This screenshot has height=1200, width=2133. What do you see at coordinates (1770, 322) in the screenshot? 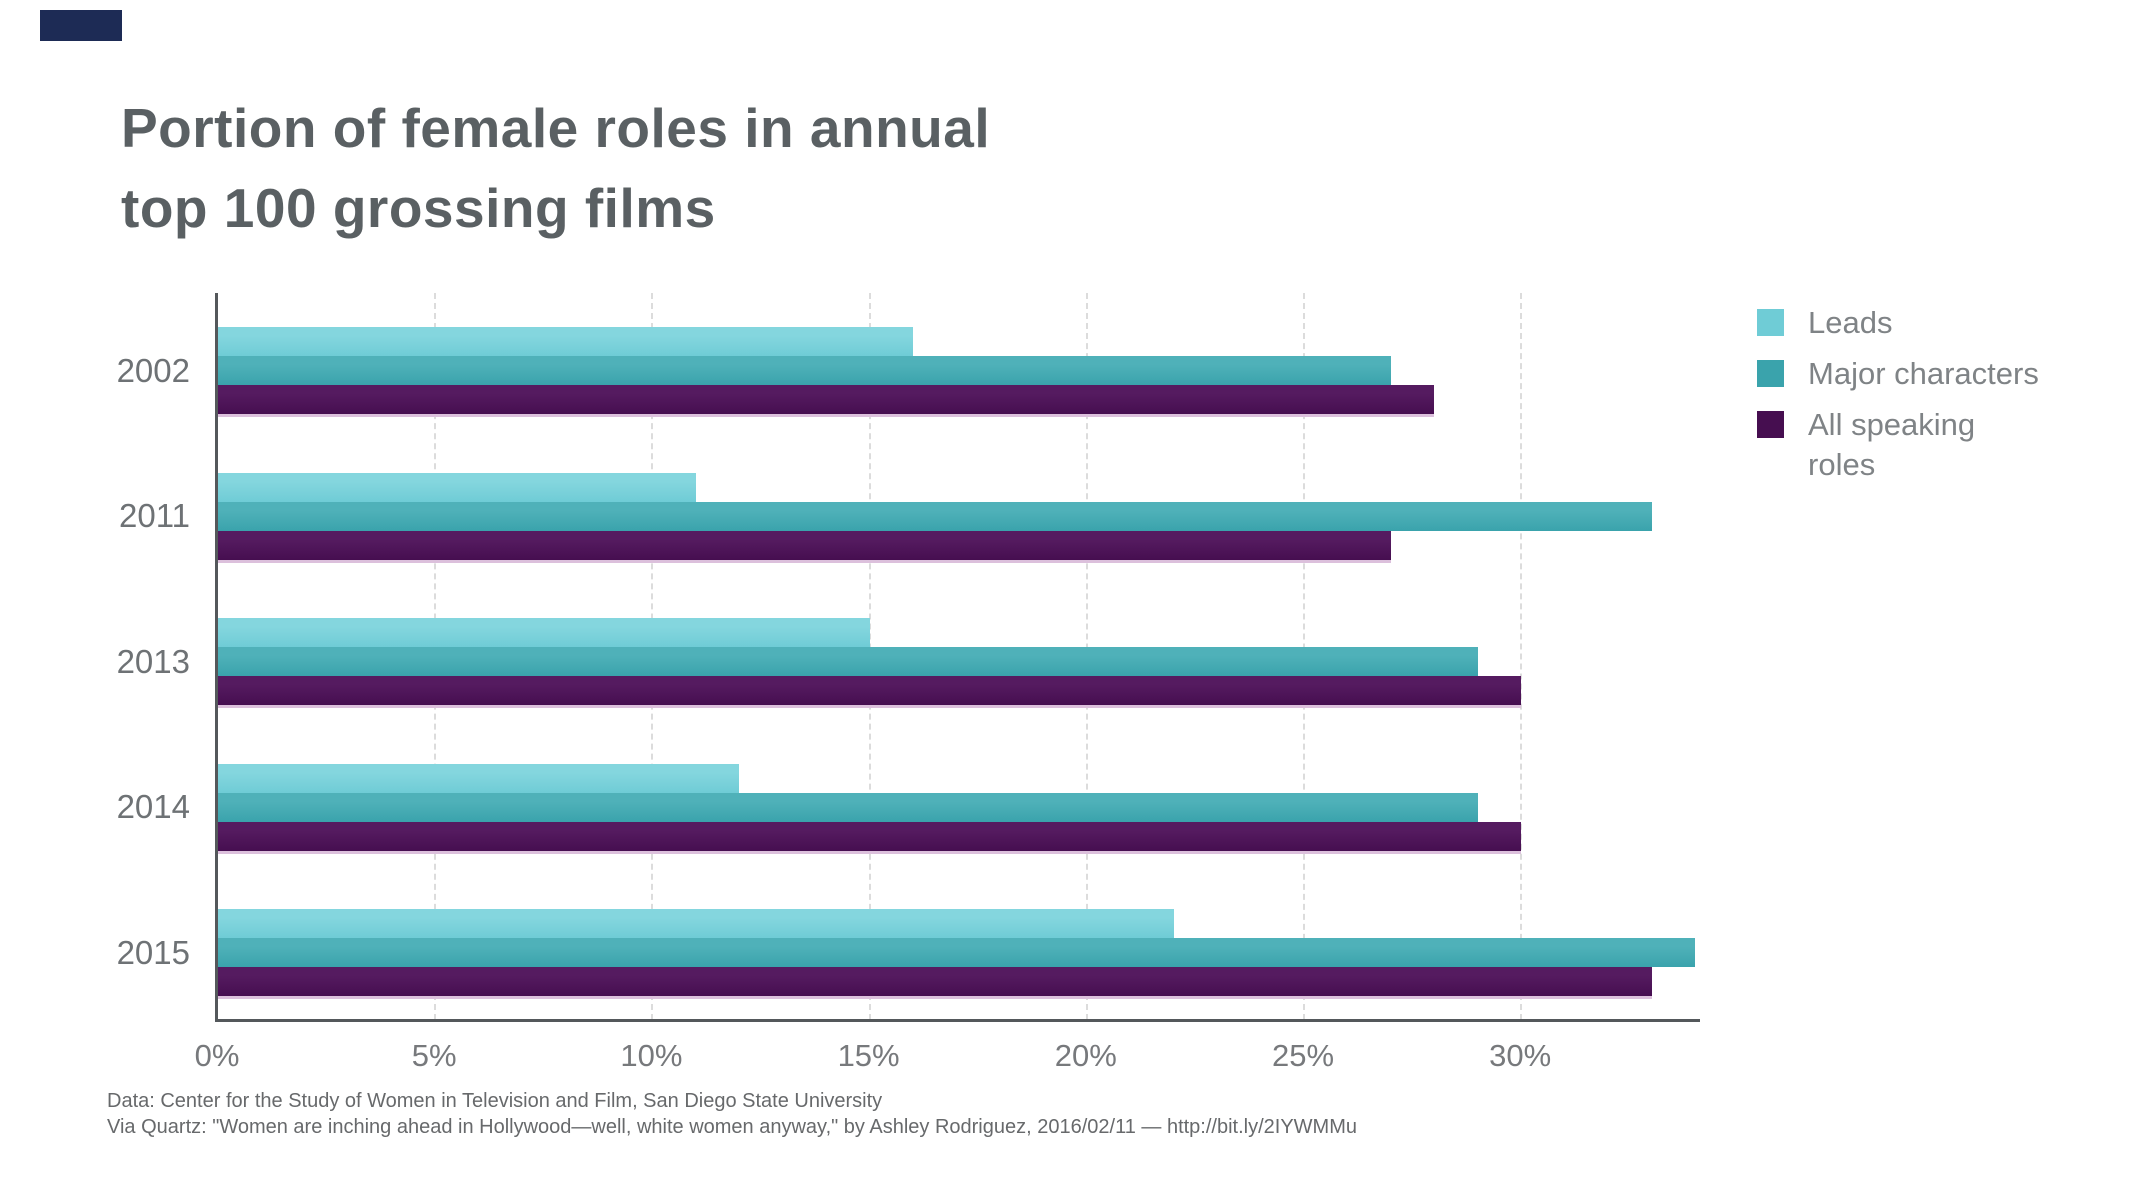
I see `legend-swatch-leads` at bounding box center [1770, 322].